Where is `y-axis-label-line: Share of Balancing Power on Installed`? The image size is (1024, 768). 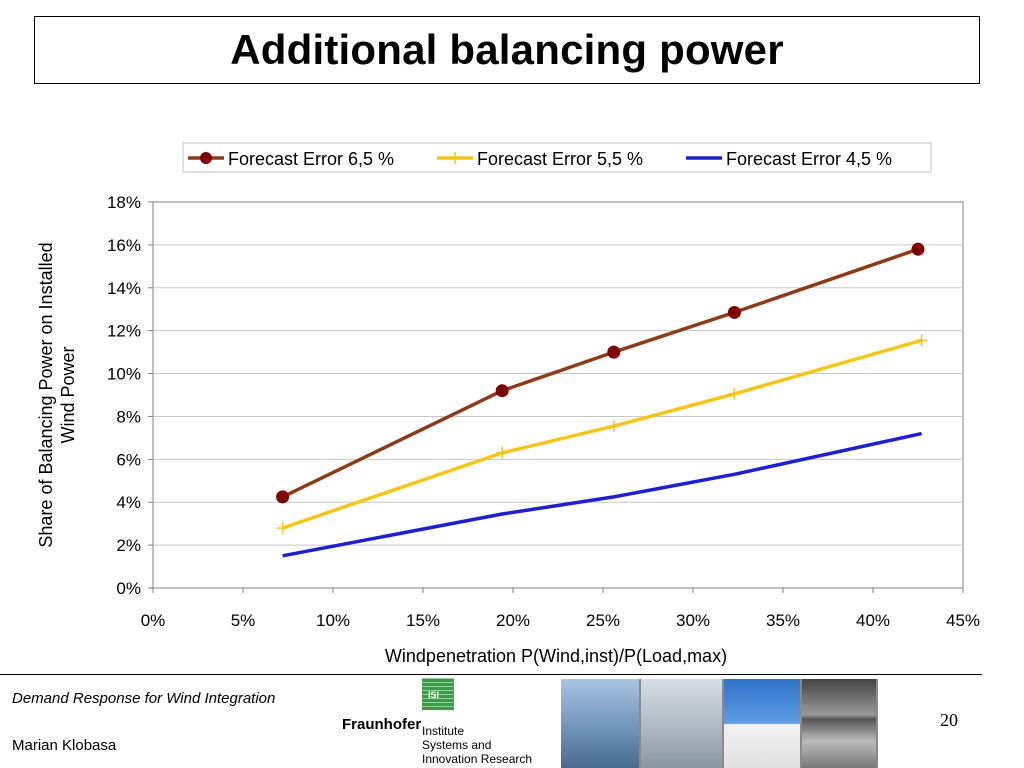 y-axis-label-line: Share of Balancing Power on Installed is located at coordinates (46, 394).